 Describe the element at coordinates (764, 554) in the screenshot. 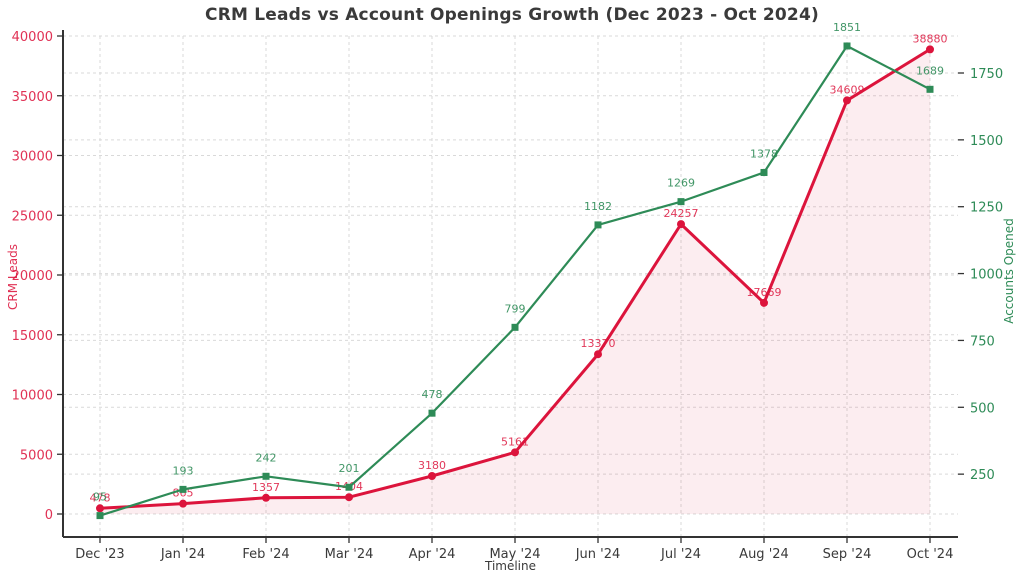

I see `x-axis-tick-label: Aug '24` at that location.